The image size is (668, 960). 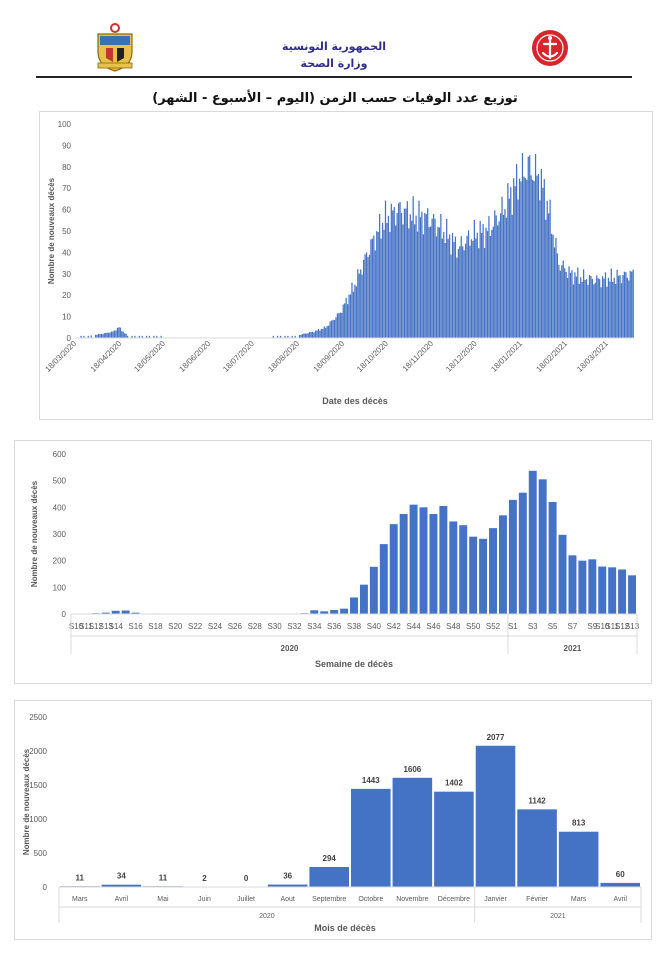 I want to click on y-tick-label: 500, so click(x=41, y=853).